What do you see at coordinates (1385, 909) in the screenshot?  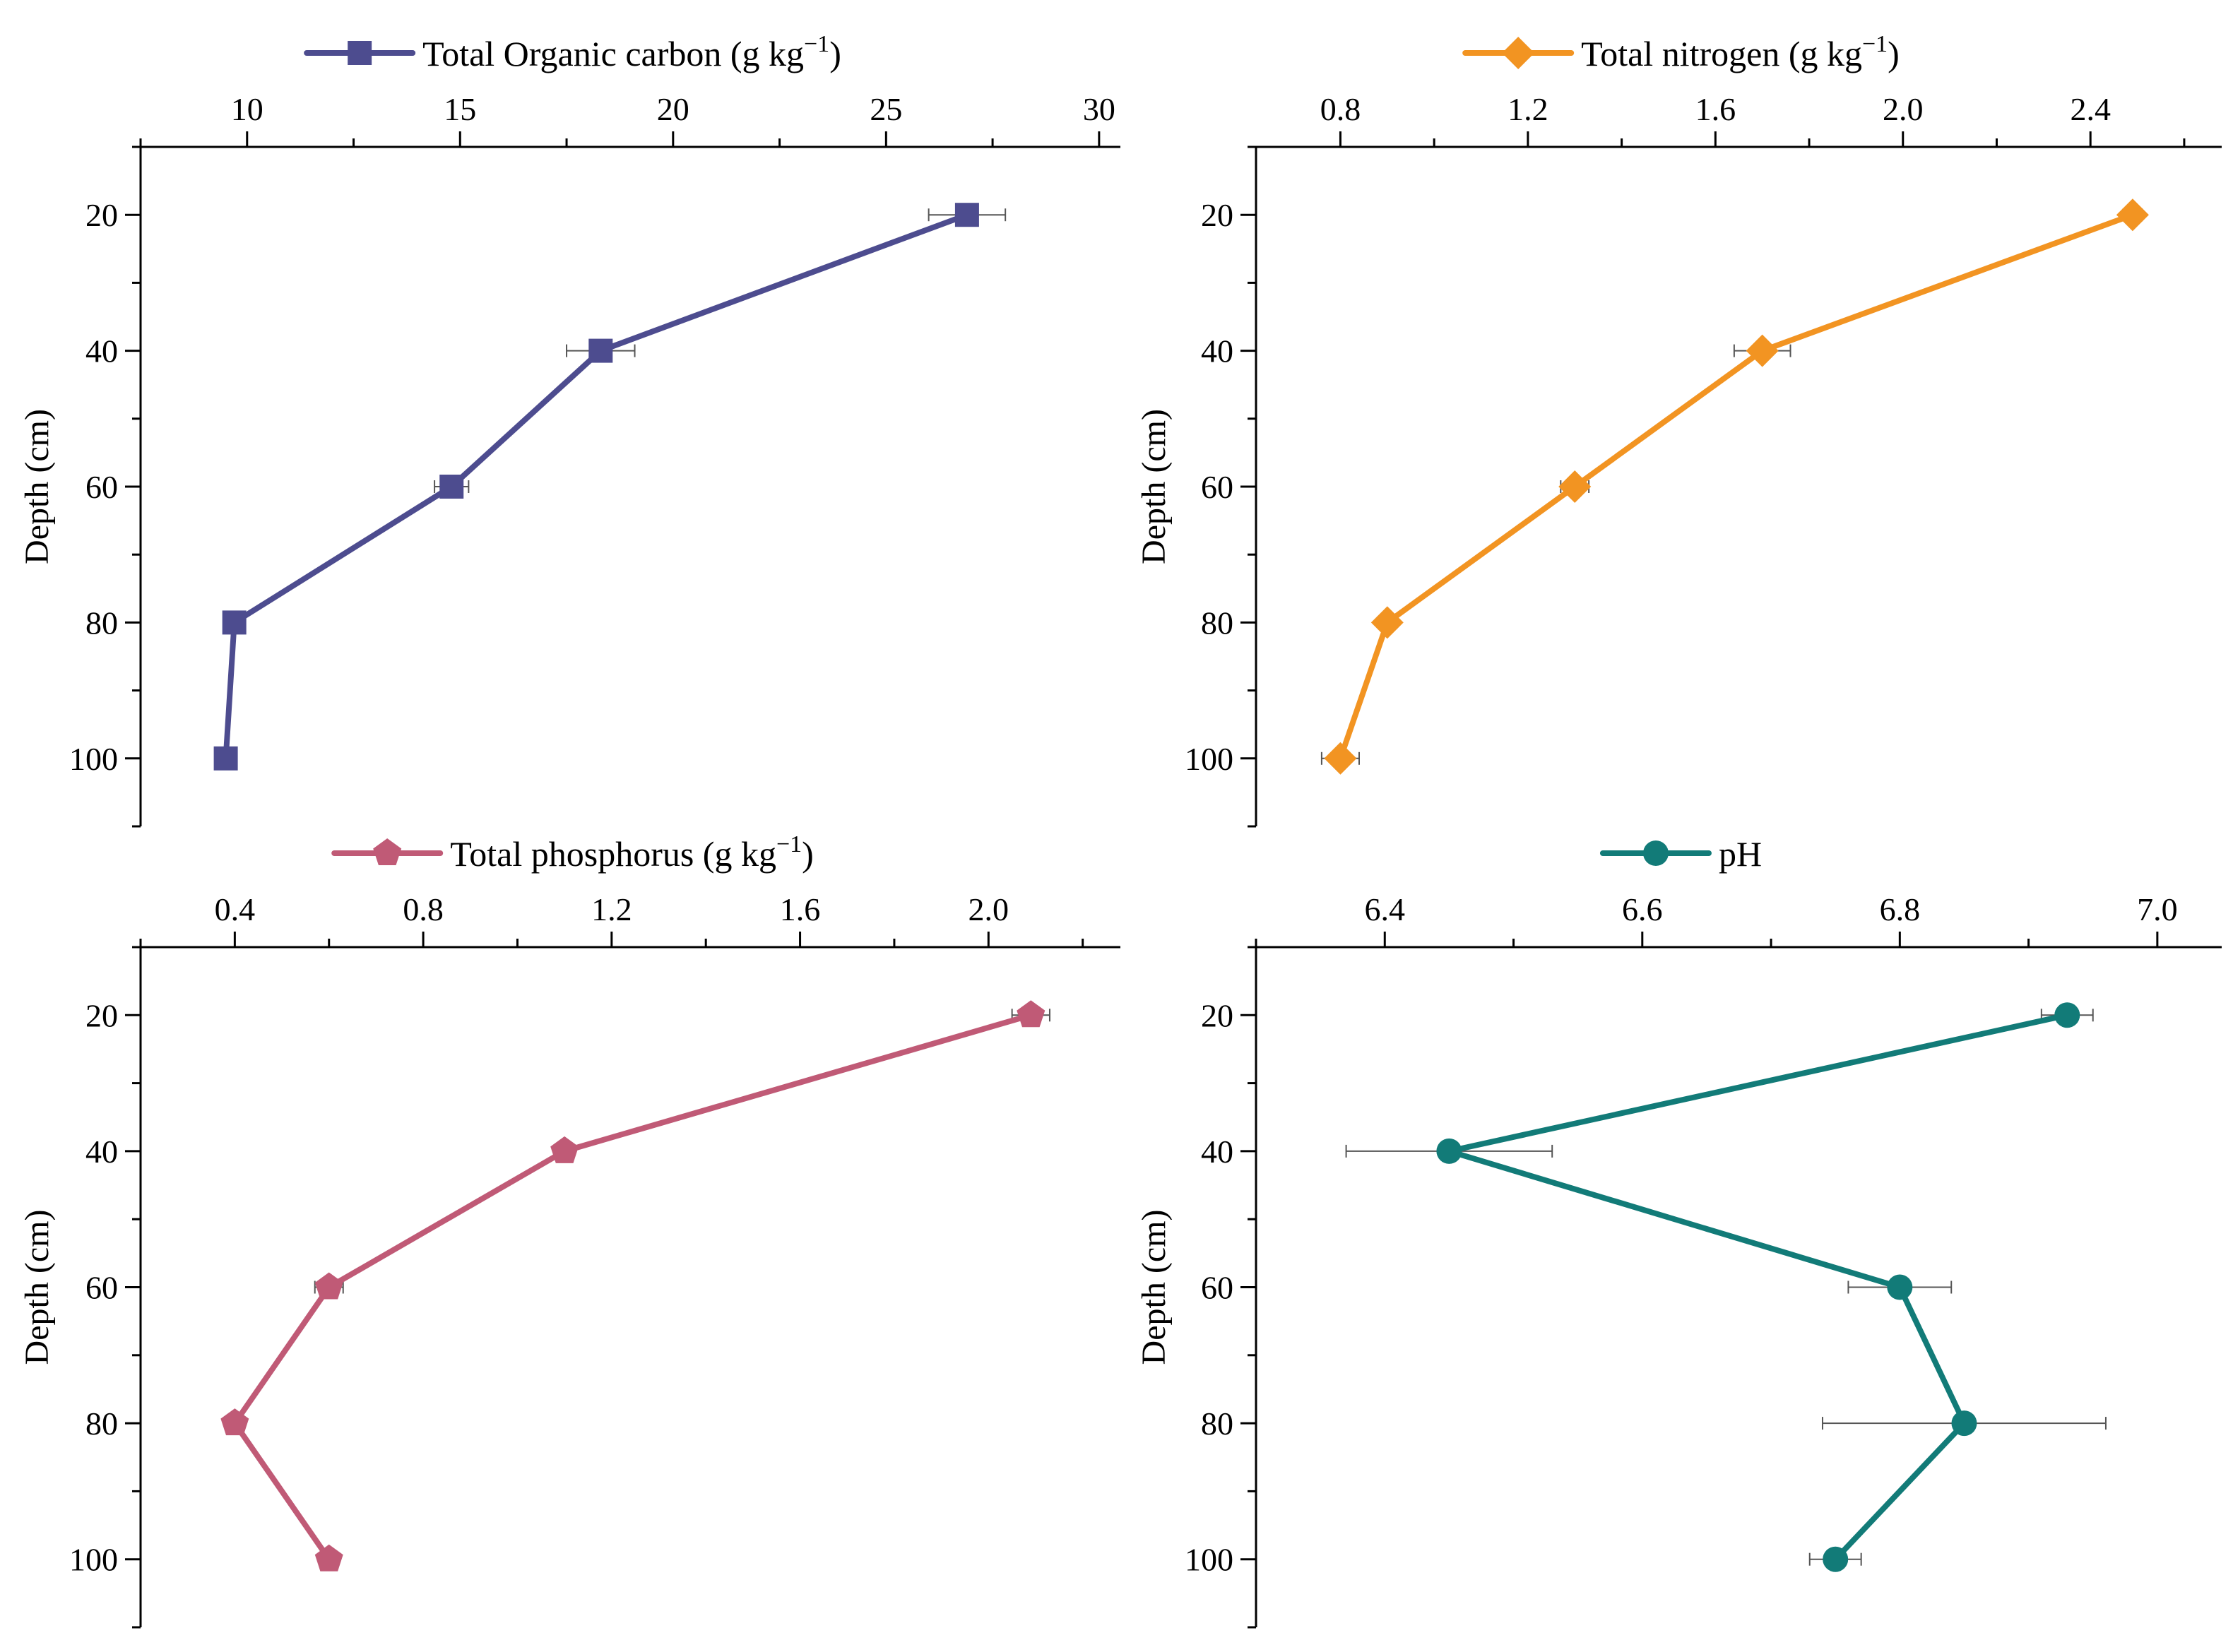 I see `x-tick-label: 6.4` at bounding box center [1385, 909].